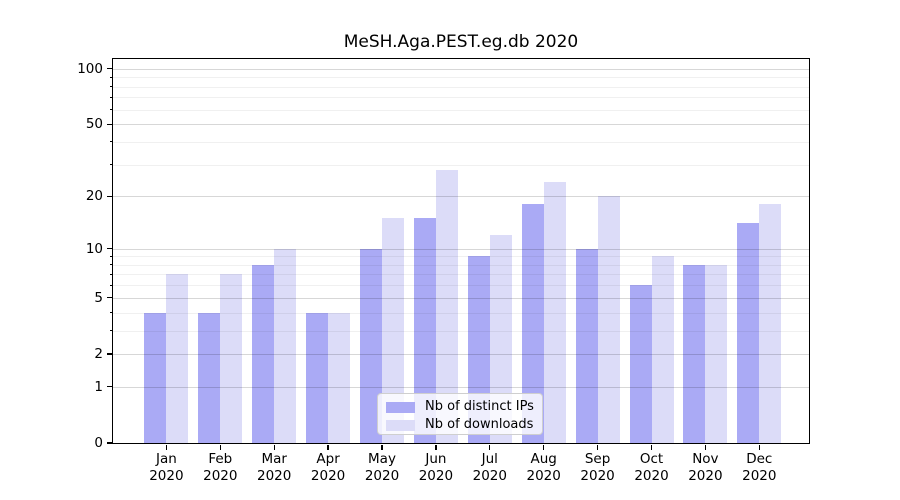 The height and width of the screenshot is (500, 900). I want to click on bar-distinct-ips-may, so click(371, 345).